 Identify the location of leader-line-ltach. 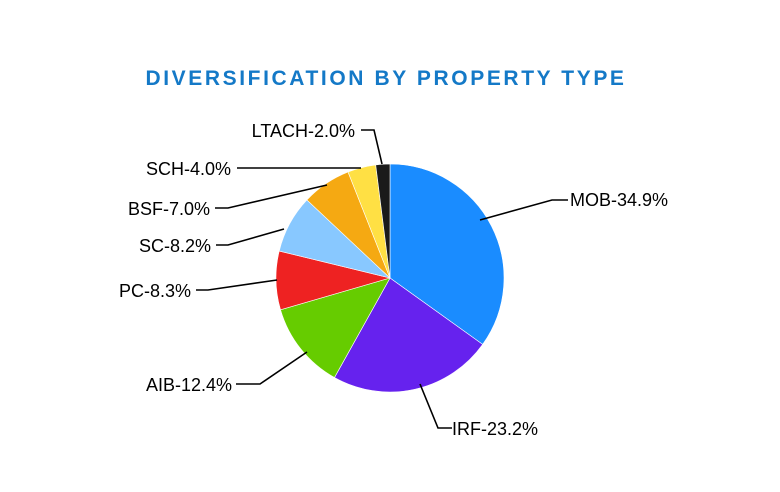
(372, 147).